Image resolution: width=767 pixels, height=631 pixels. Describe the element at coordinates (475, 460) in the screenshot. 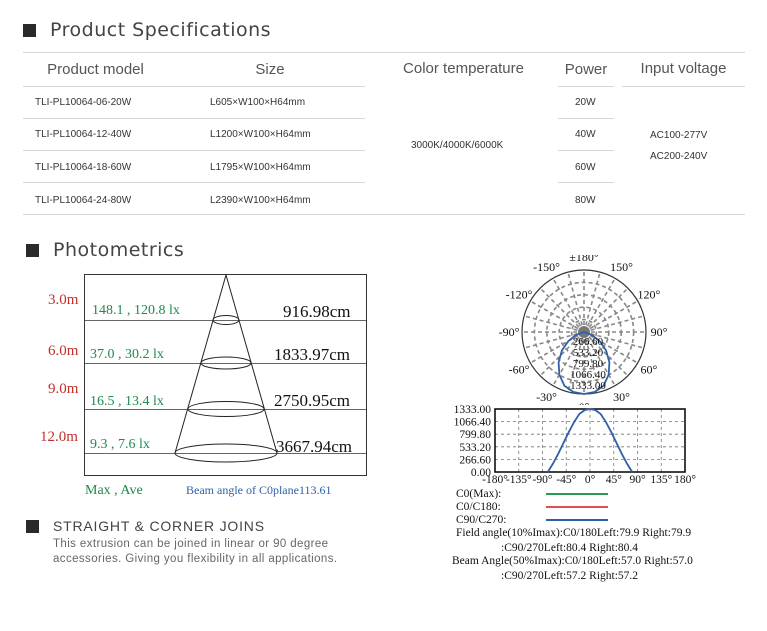

I see `y-tick-label: 266.60` at that location.